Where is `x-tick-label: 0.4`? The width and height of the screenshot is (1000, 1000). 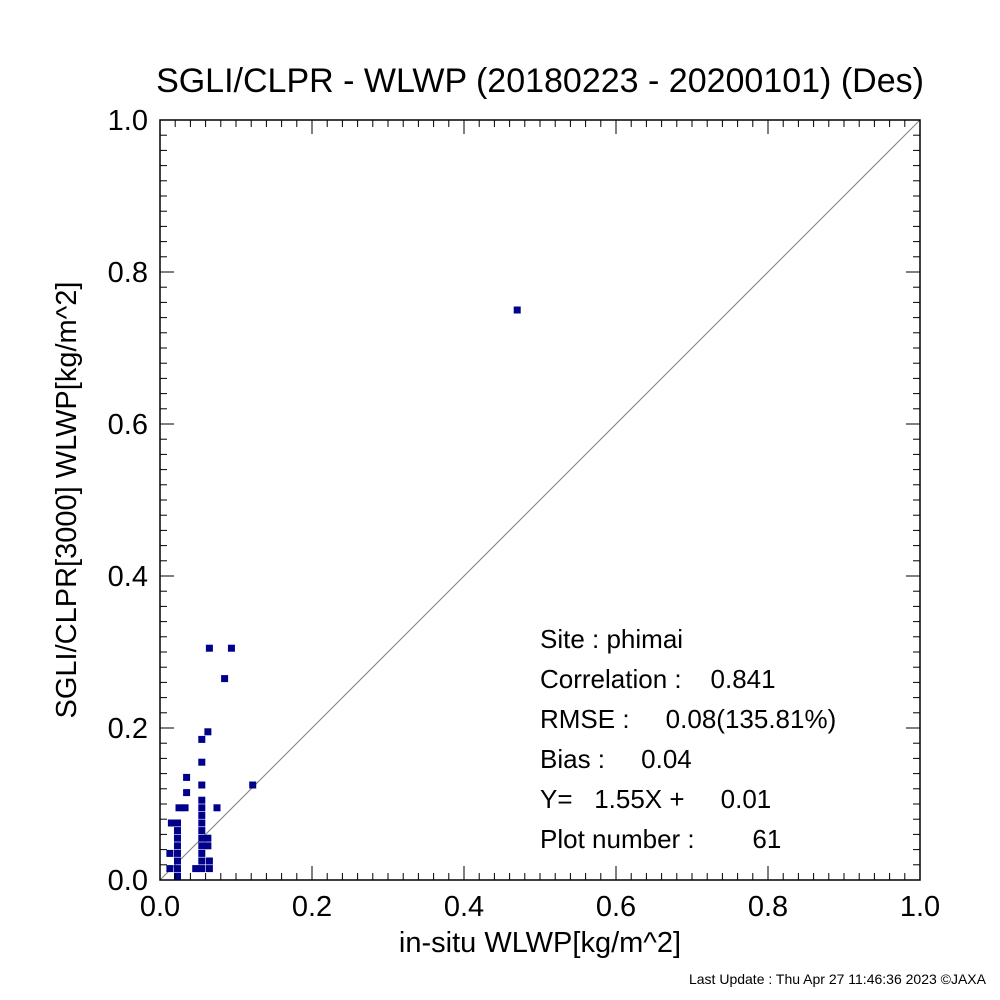 x-tick-label: 0.4 is located at coordinates (464, 907).